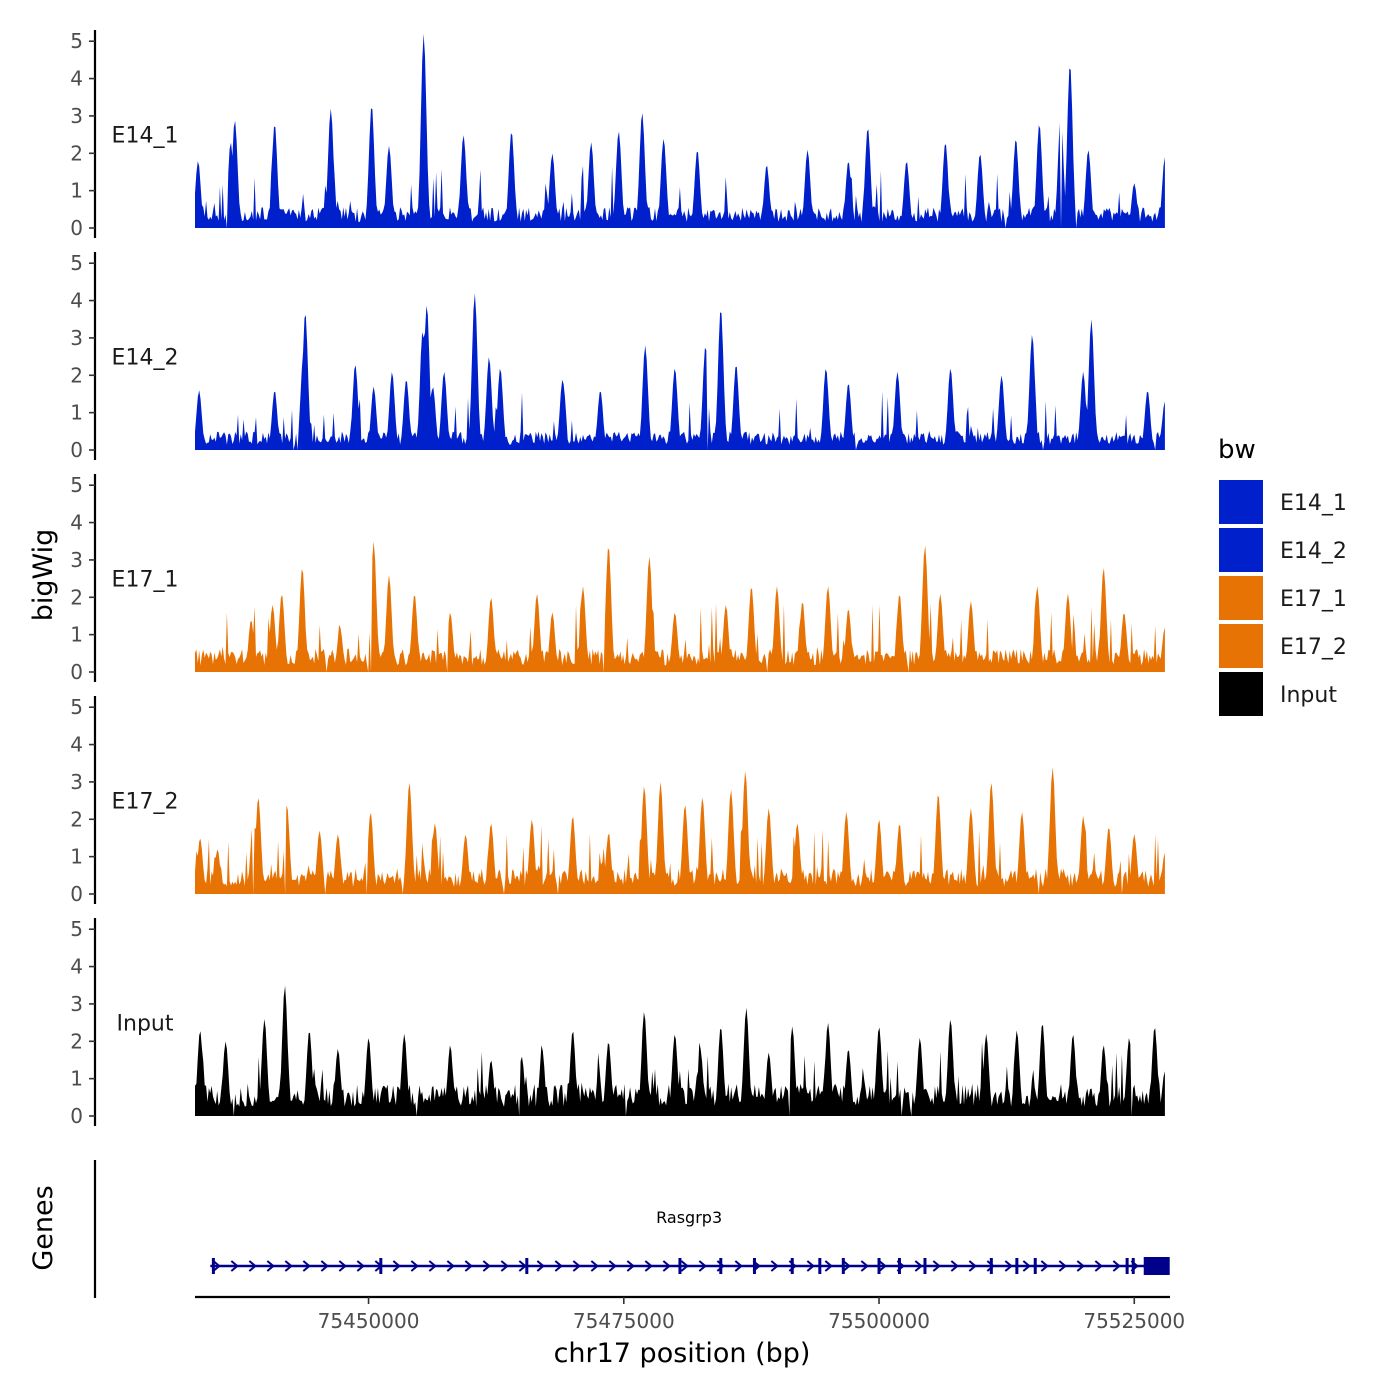 Image resolution: width=1400 pixels, height=1400 pixels. Describe the element at coordinates (43, 575) in the screenshot. I see `y-axis-title: bigWig` at that location.